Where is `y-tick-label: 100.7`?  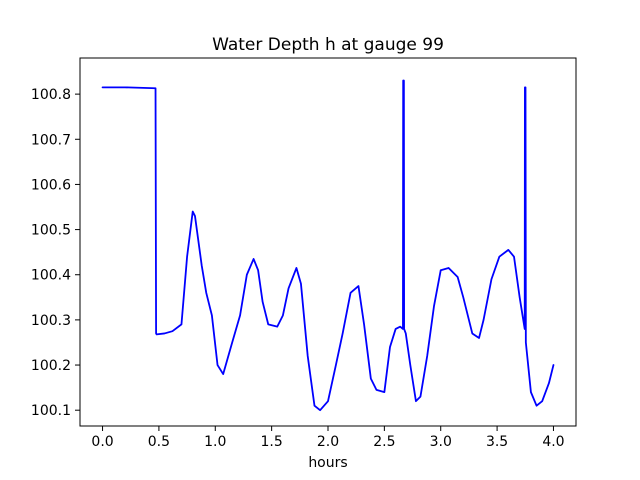 y-tick-label: 100.7 is located at coordinates (51, 140).